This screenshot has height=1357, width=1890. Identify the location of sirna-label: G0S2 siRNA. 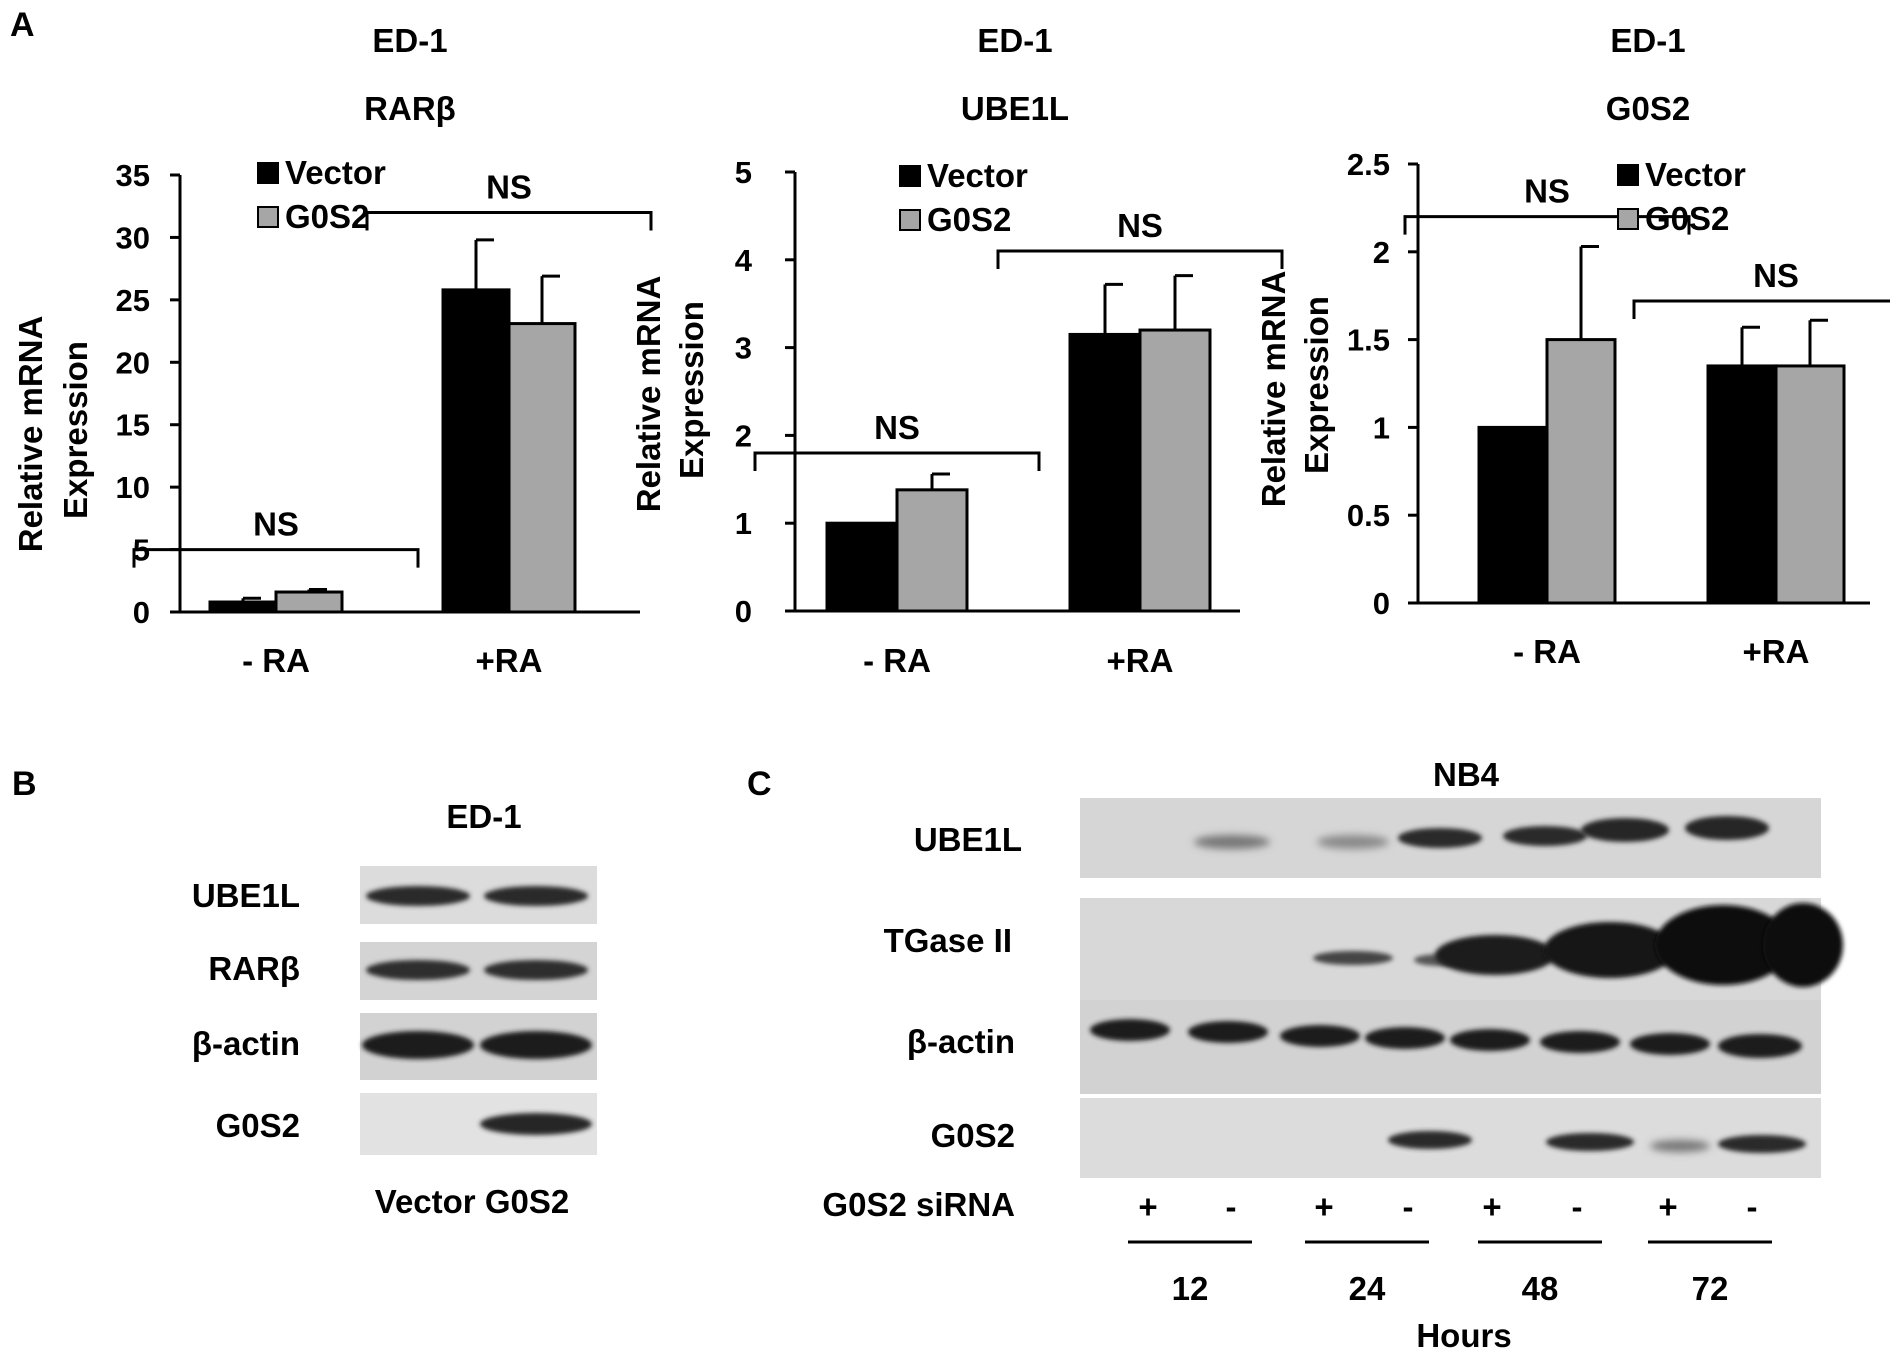
(918, 1204).